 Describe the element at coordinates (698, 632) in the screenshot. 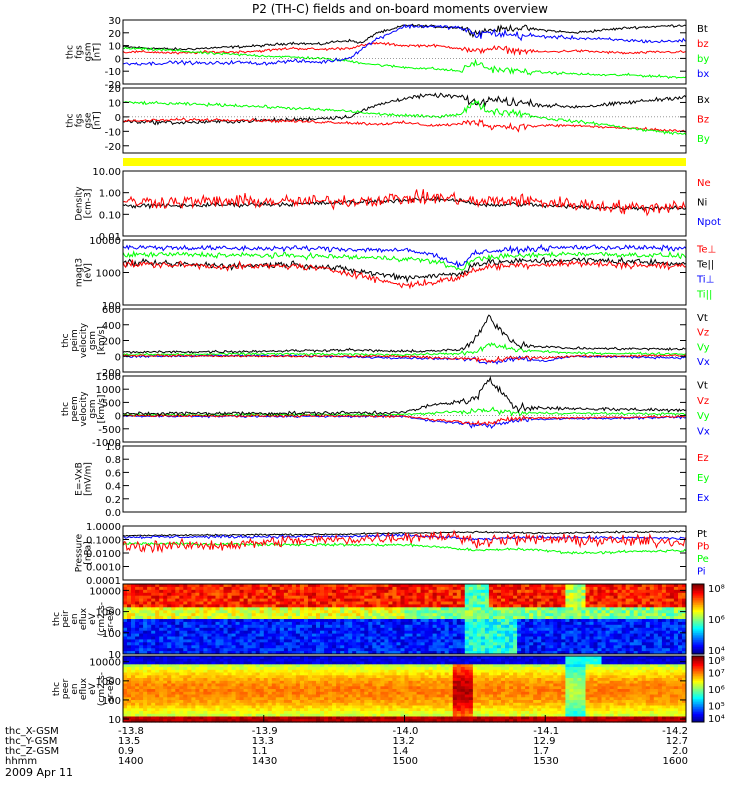

I see `colorbar-segment` at that location.